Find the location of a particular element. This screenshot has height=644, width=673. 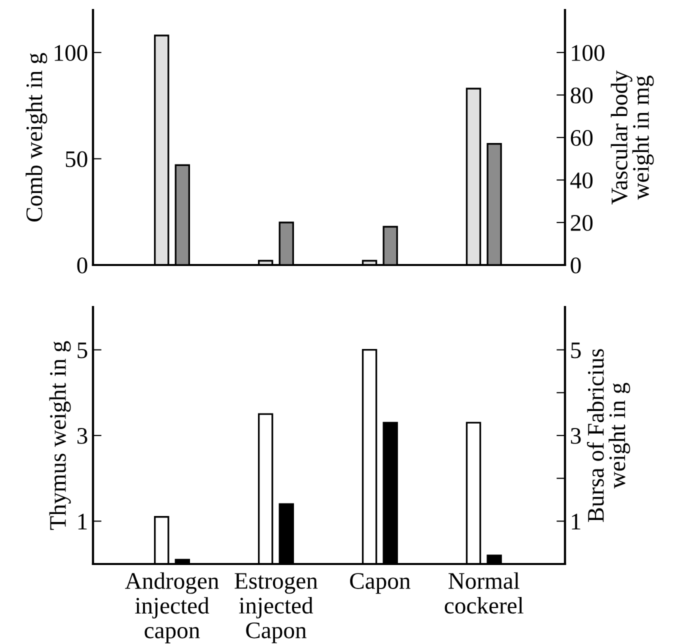

y-axis-title: Comb weight in g is located at coordinates (37, 137).